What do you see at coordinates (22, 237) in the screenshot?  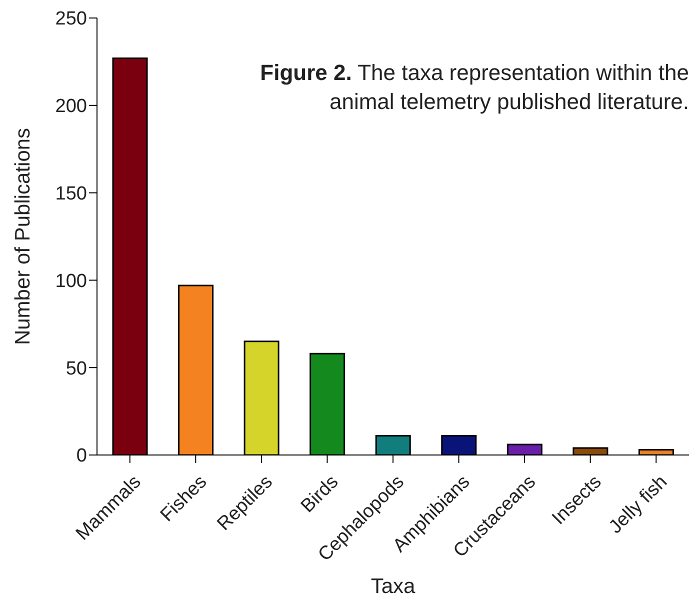 I see `y-axis-title: Number of Publications` at bounding box center [22, 237].